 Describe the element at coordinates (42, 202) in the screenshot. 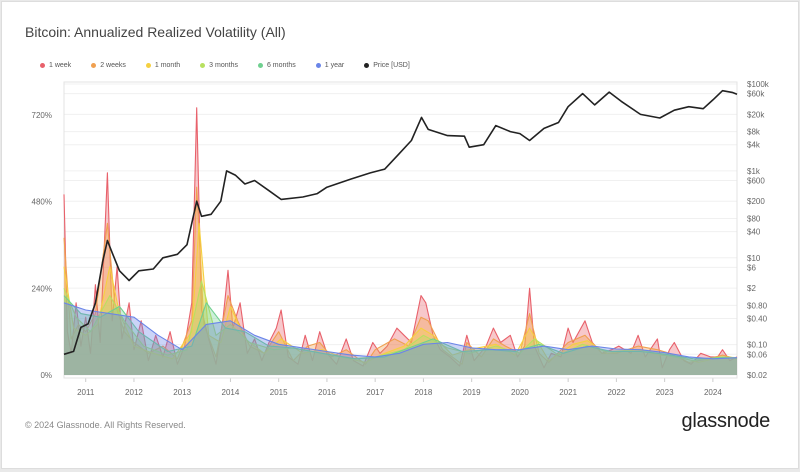

I see `left-axis-tick-label: 480%` at that location.